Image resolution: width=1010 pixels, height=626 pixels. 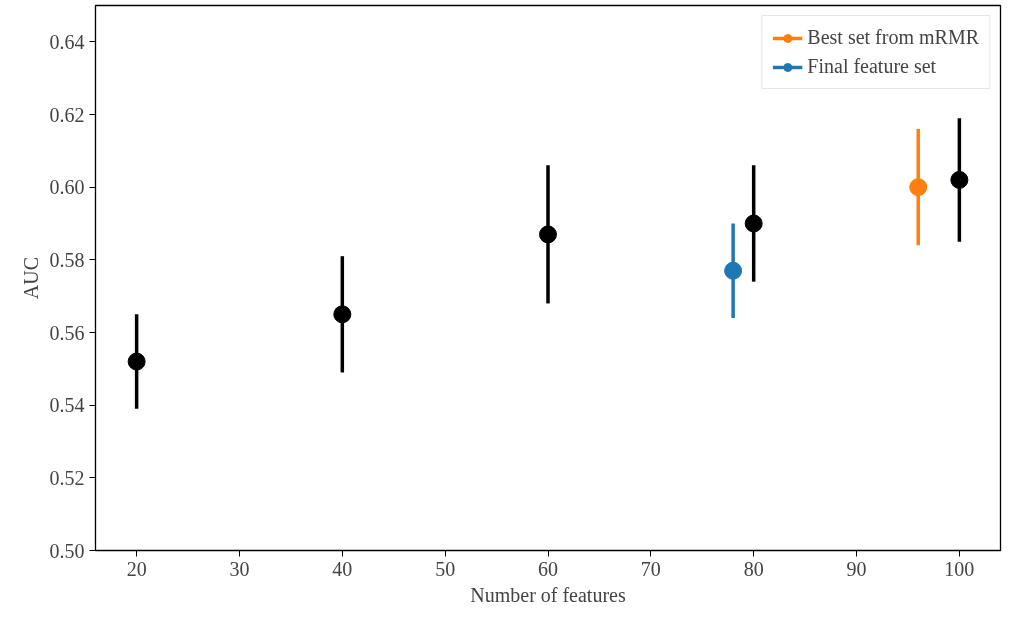 I want to click on y-tick-label: 0.52, so click(x=67, y=477).